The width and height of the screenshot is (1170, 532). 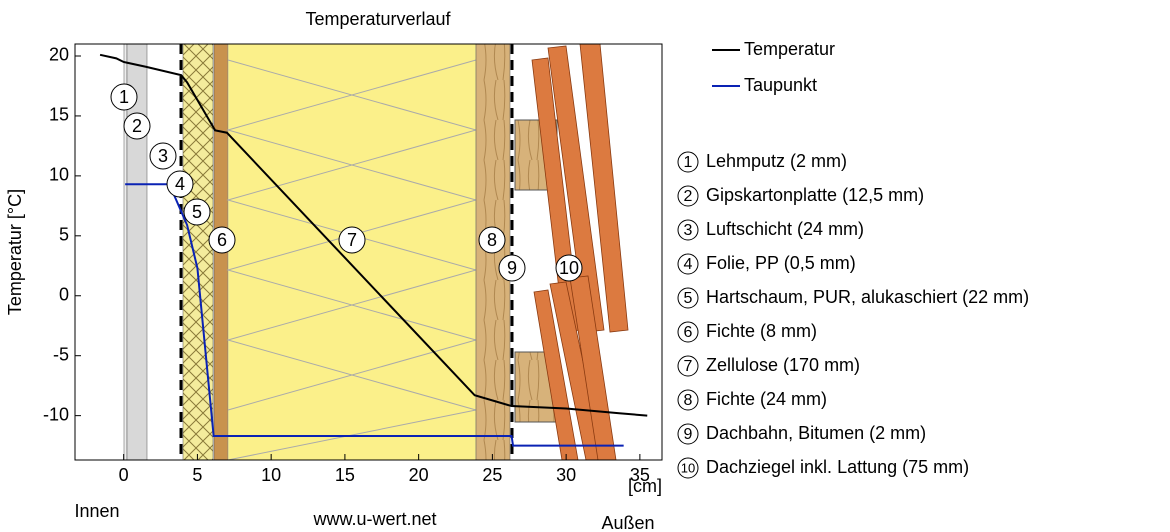 What do you see at coordinates (780, 85) in the screenshot?
I see `legend-label: Taupunkt` at bounding box center [780, 85].